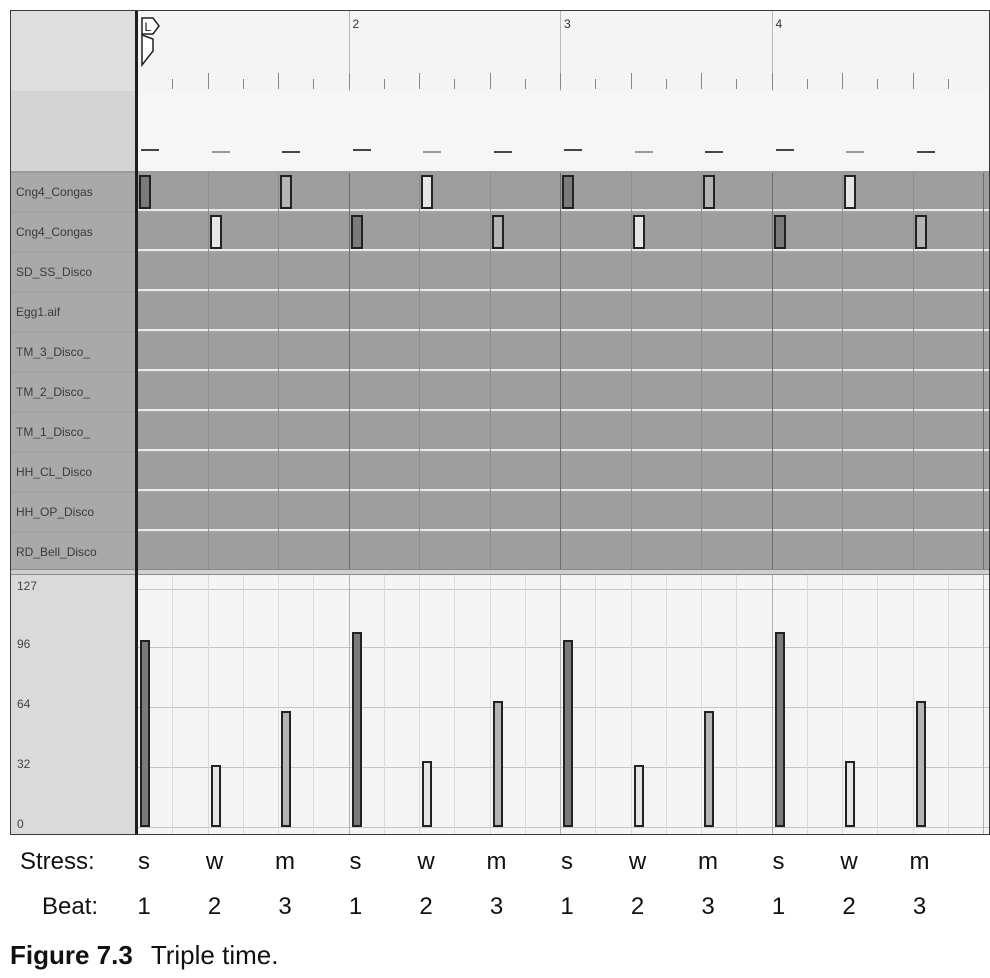 This screenshot has height=978, width=990. Describe the element at coordinates (500, 432) in the screenshot. I see `drum-lane: TM_1_Disco_` at that location.